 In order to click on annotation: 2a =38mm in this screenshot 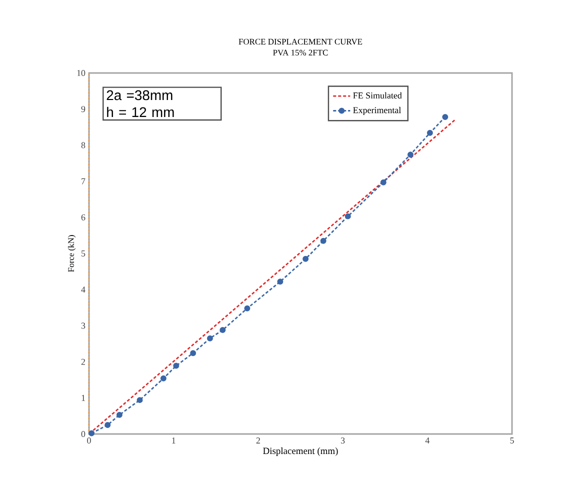, I will do `click(139, 95)`.